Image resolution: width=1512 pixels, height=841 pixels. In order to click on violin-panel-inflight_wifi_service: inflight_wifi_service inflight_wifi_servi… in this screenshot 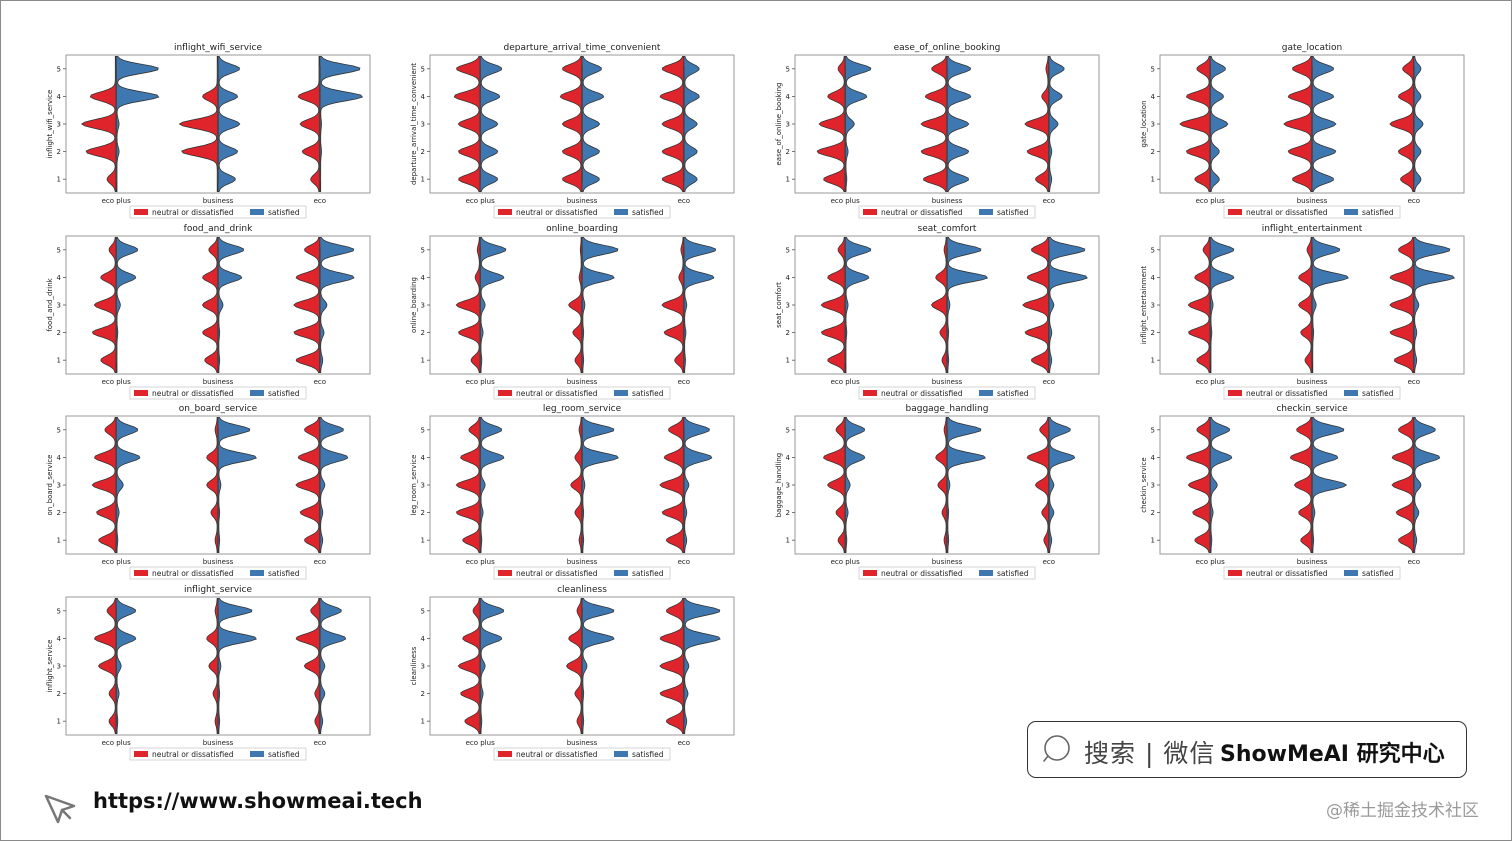, I will do `click(208, 131)`.